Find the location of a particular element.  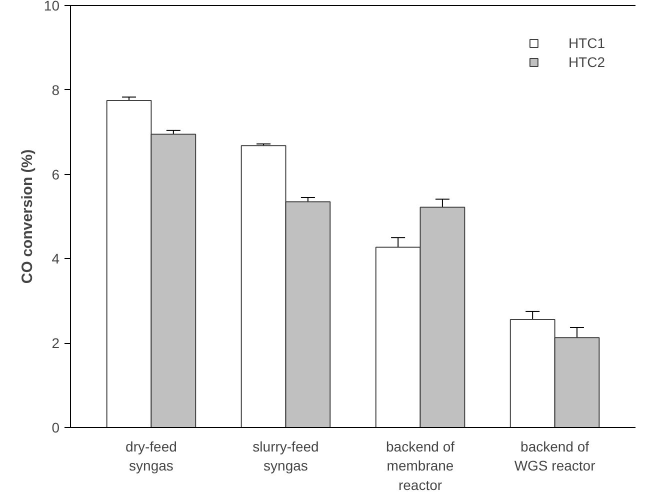

y-tick-label: 6 is located at coordinates (56, 174).